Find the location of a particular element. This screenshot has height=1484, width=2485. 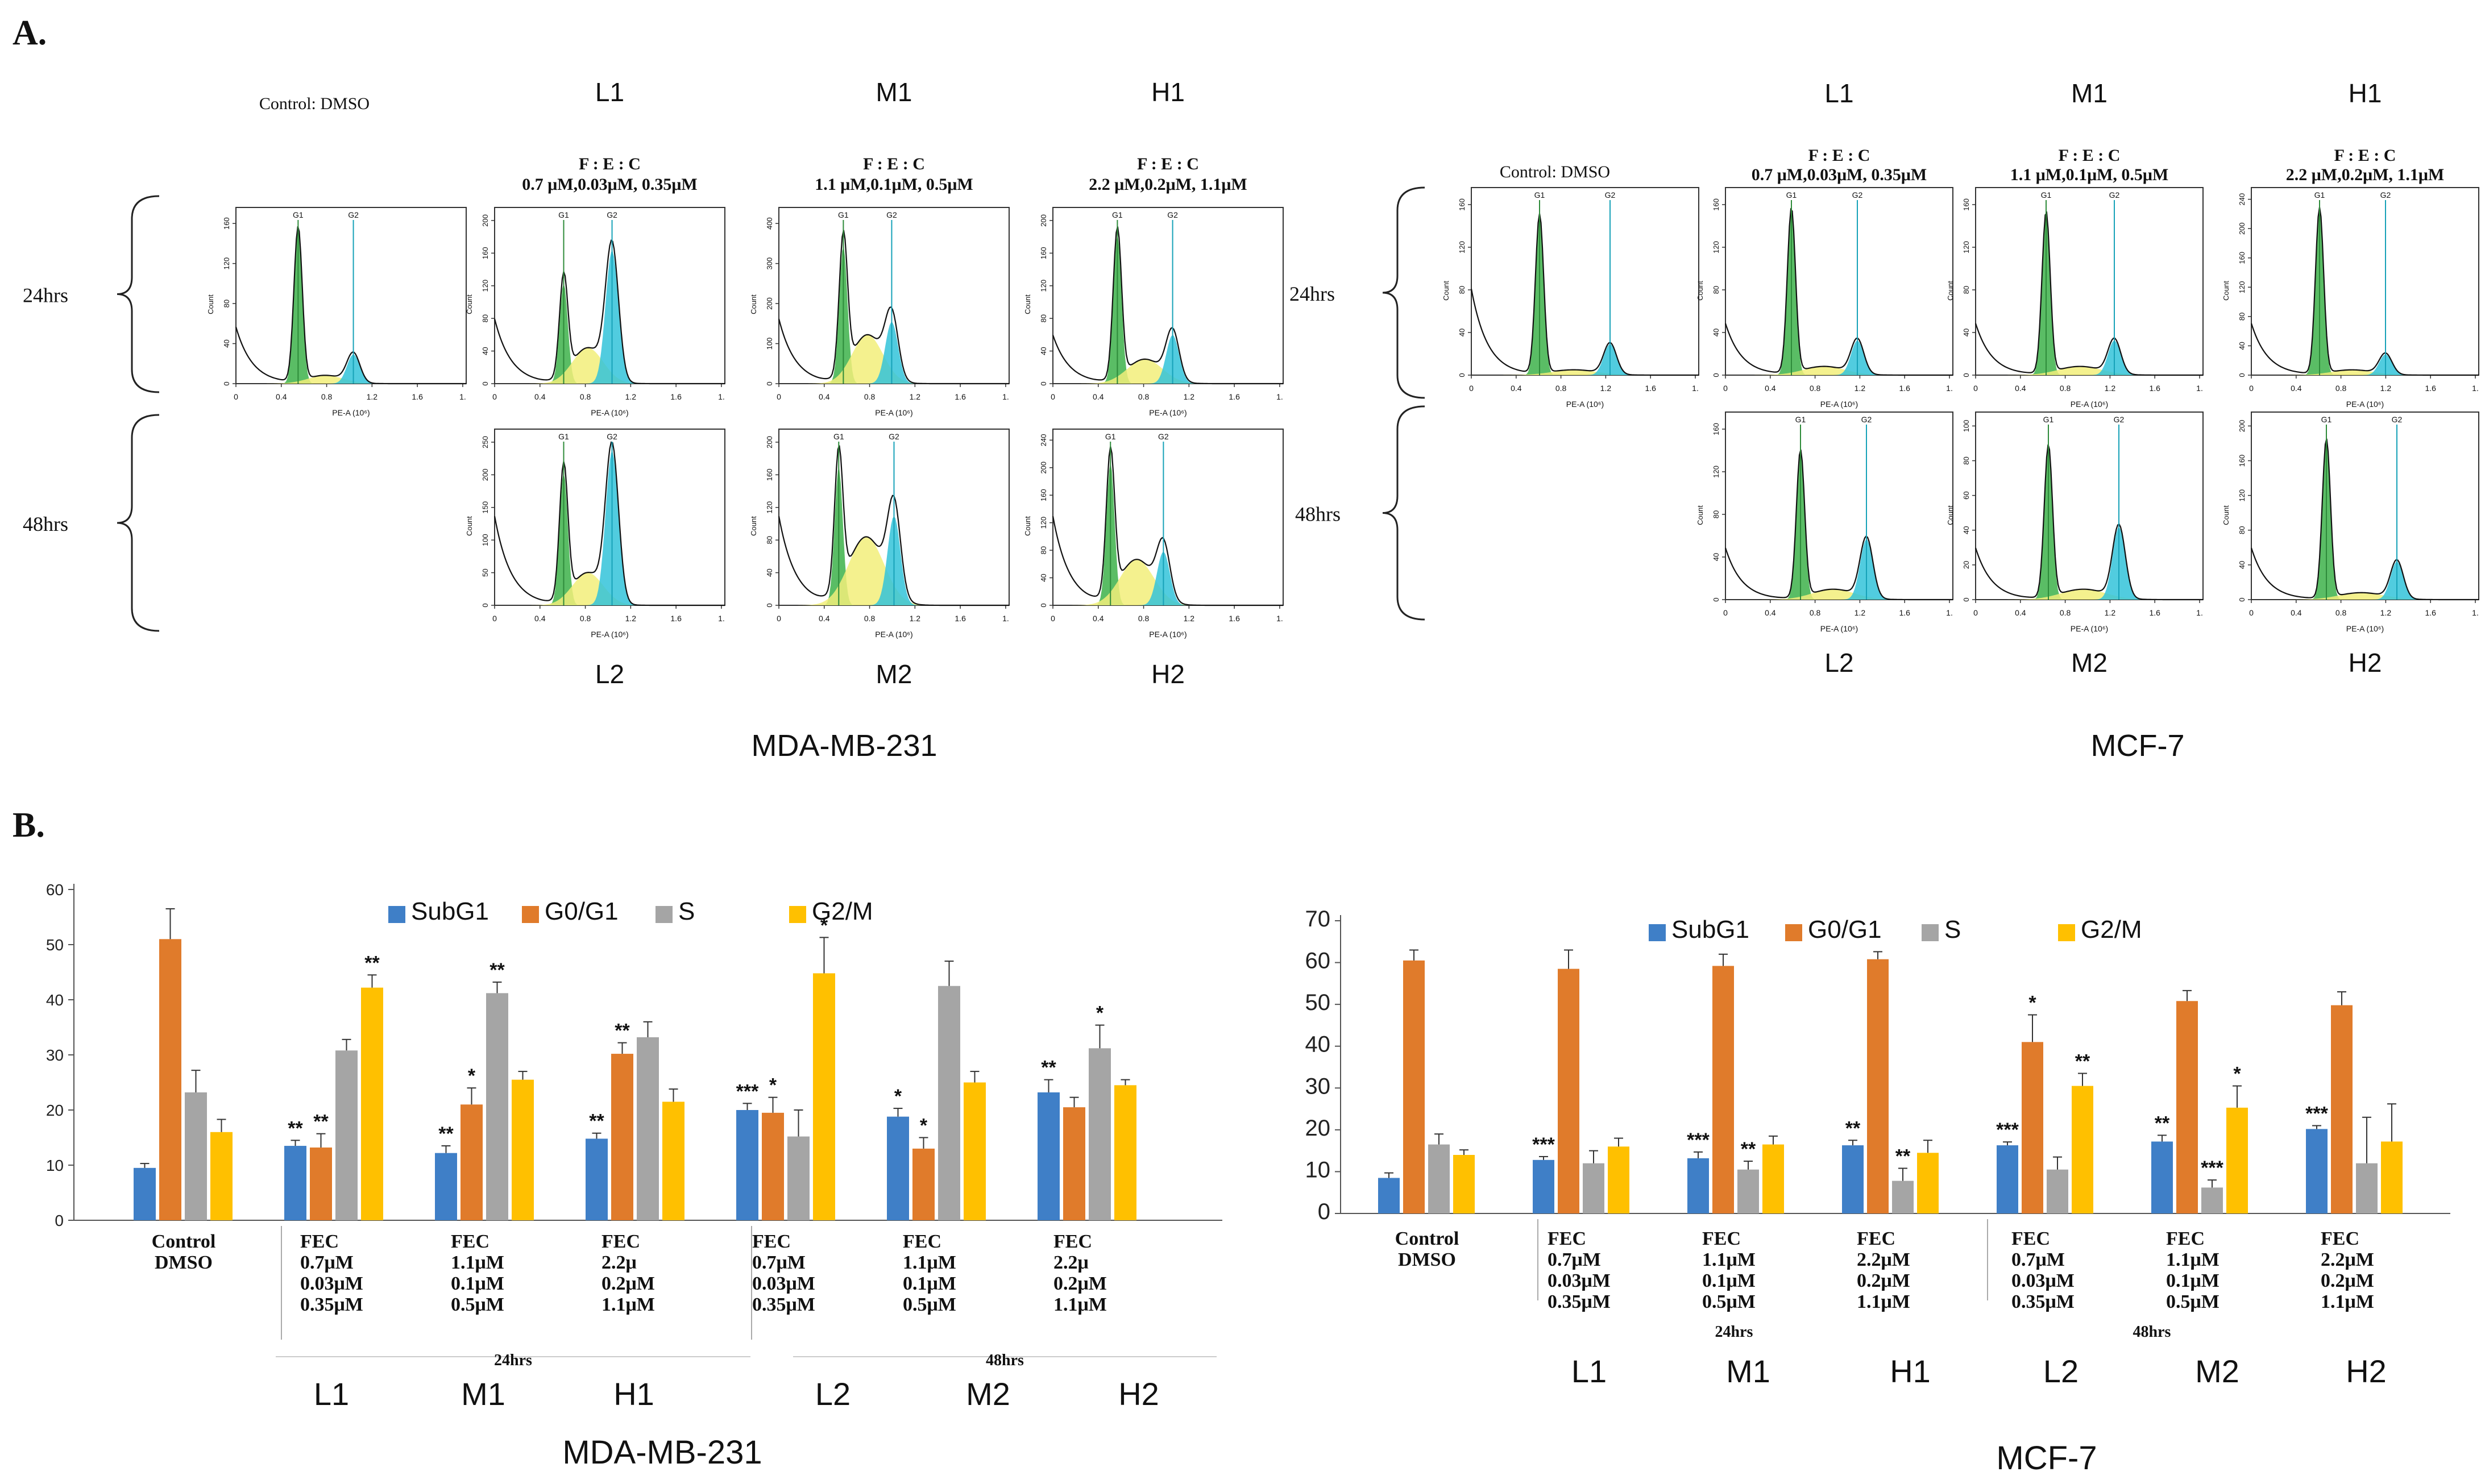

y-tick-label: 200 is located at coordinates (1043, 221).